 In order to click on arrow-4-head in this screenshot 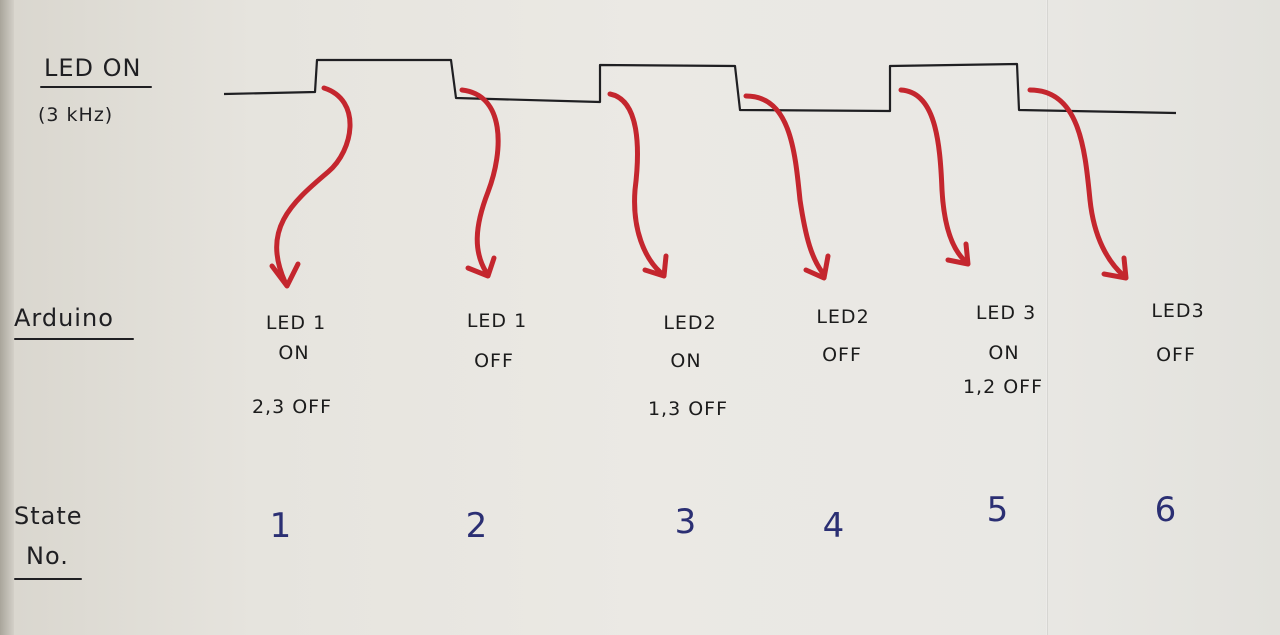, I will do `click(817, 267)`.